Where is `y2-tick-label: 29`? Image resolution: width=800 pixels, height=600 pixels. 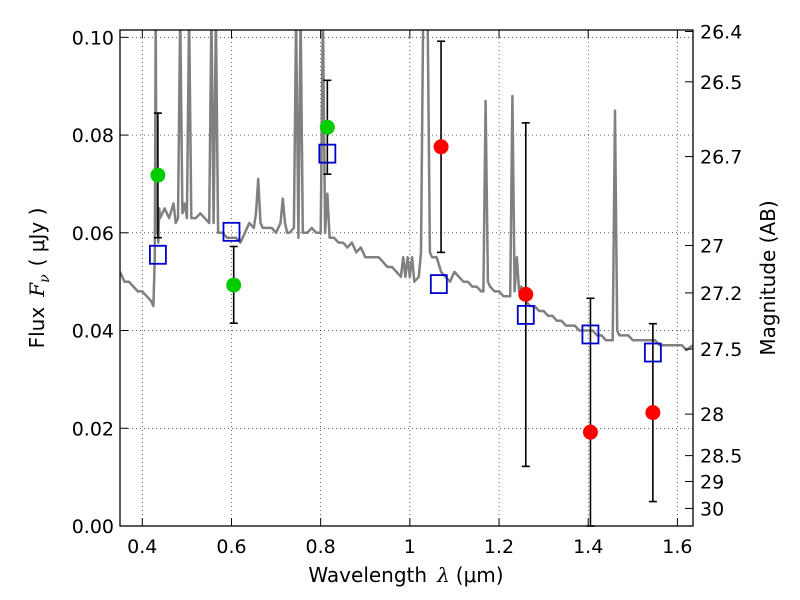 y2-tick-label: 29 is located at coordinates (712, 483).